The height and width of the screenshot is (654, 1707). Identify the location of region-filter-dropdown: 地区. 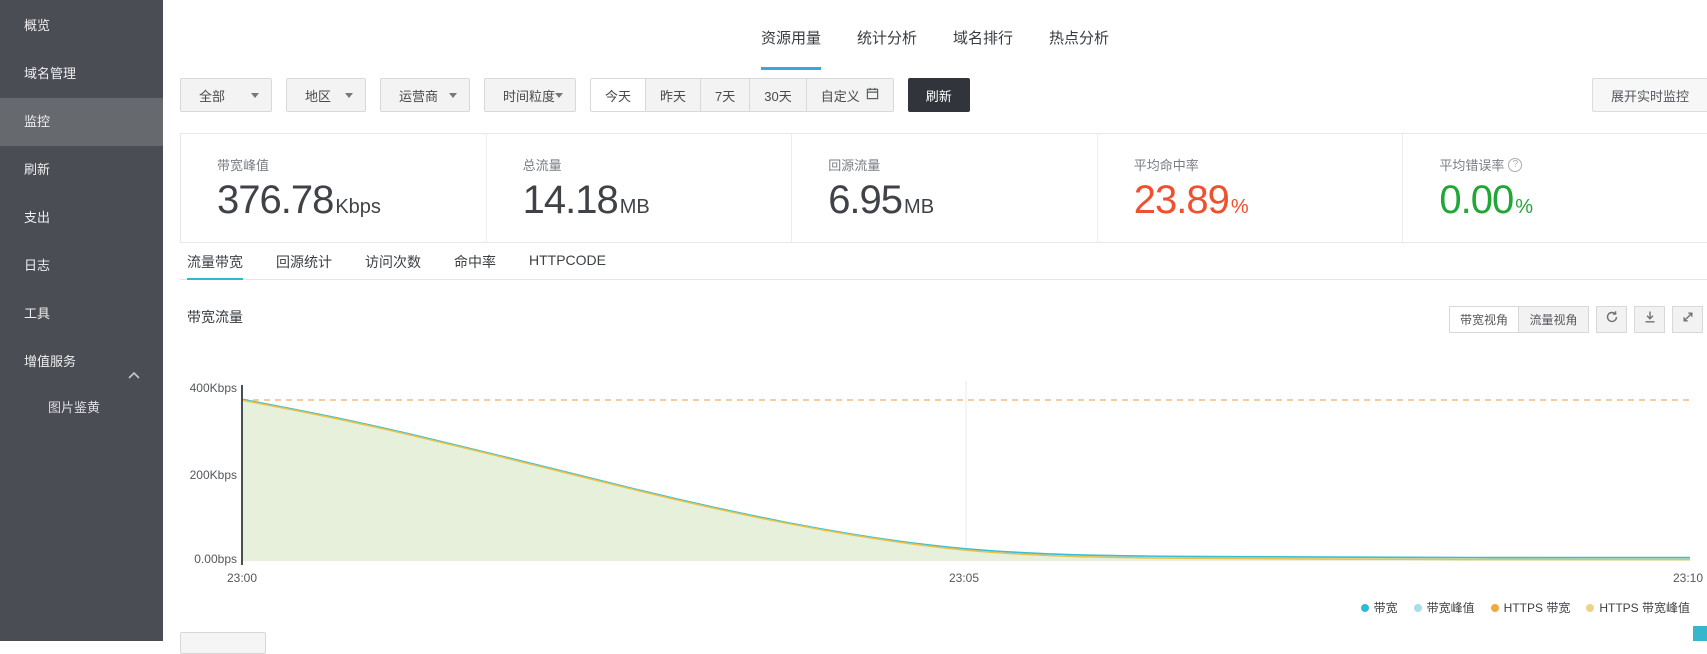
(326, 95).